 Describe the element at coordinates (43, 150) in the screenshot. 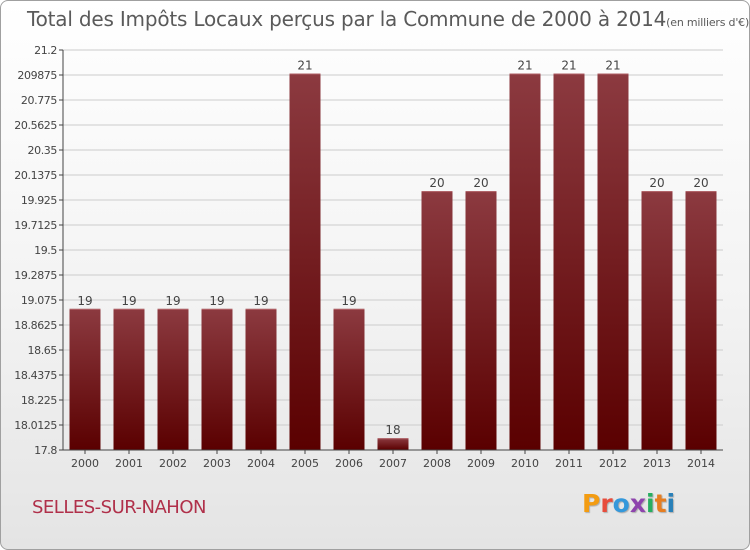

I see `y-tick-label: 20.35` at that location.